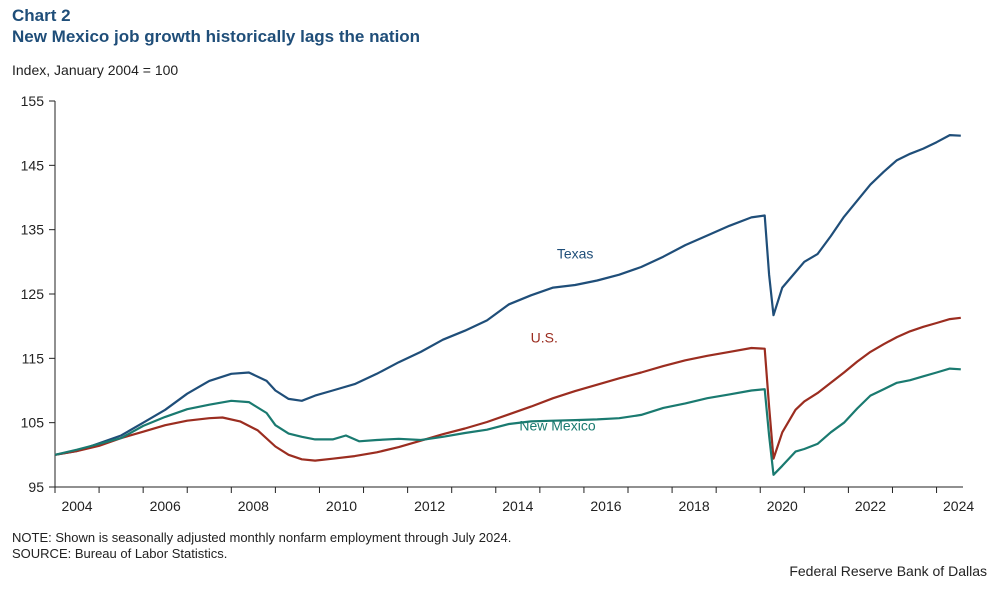 This screenshot has width=997, height=589. Describe the element at coordinates (165, 506) in the screenshot. I see `x-tick-label: 2006` at that location.